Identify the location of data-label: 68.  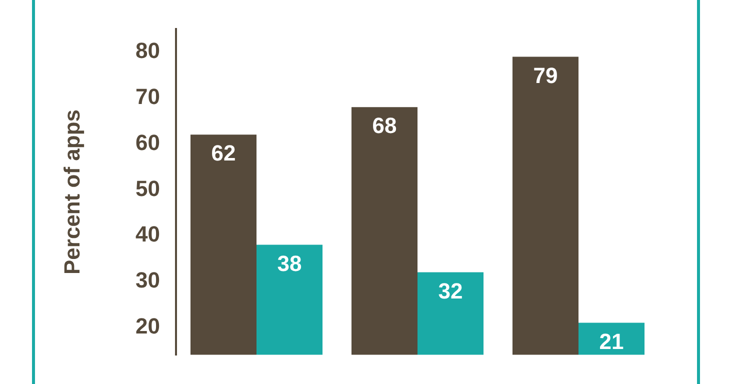
(384, 125).